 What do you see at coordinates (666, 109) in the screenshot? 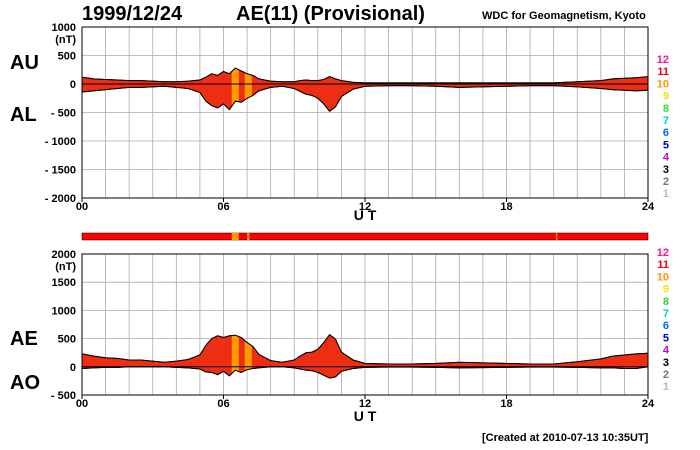
I see `au-al-legend-item: 8` at bounding box center [666, 109].